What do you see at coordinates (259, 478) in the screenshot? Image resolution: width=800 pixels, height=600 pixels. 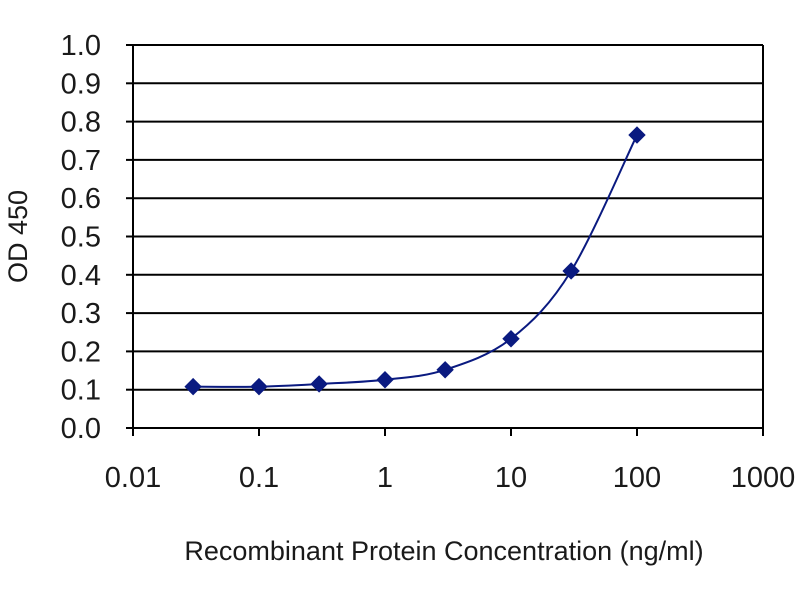 I see `x-tick-label: 0.1` at bounding box center [259, 478].